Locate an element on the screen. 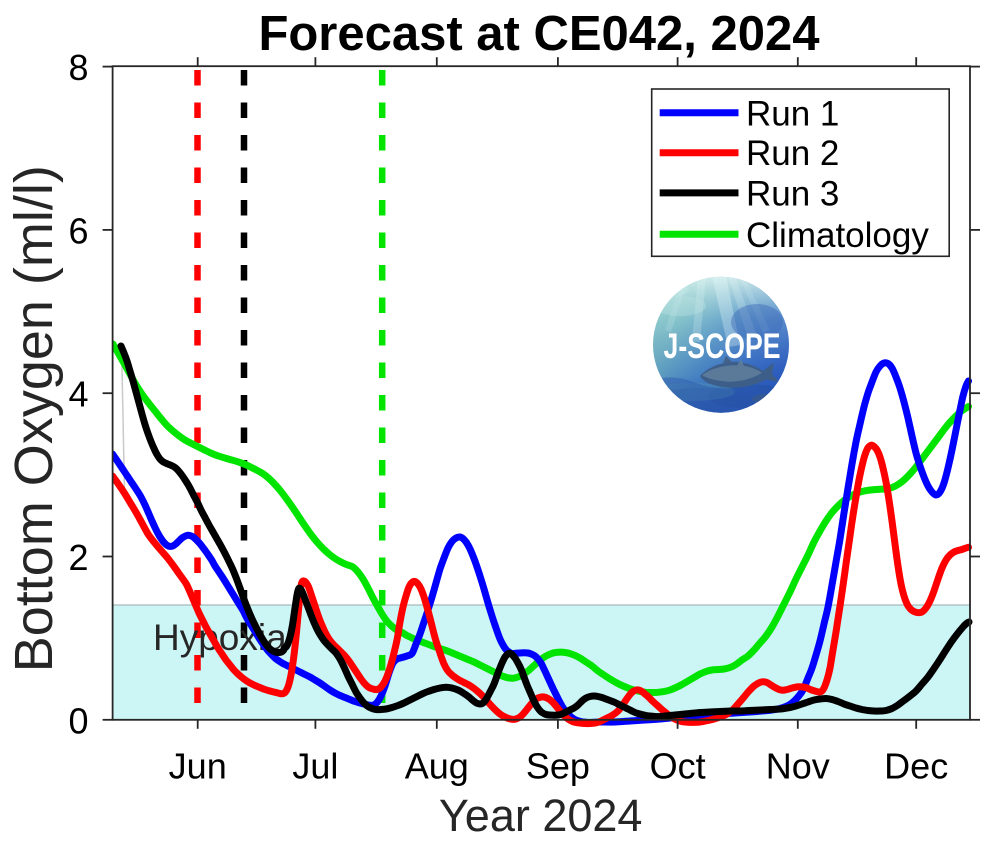 This screenshot has height=847, width=1000. svg-text: 8 is located at coordinates (78, 67).